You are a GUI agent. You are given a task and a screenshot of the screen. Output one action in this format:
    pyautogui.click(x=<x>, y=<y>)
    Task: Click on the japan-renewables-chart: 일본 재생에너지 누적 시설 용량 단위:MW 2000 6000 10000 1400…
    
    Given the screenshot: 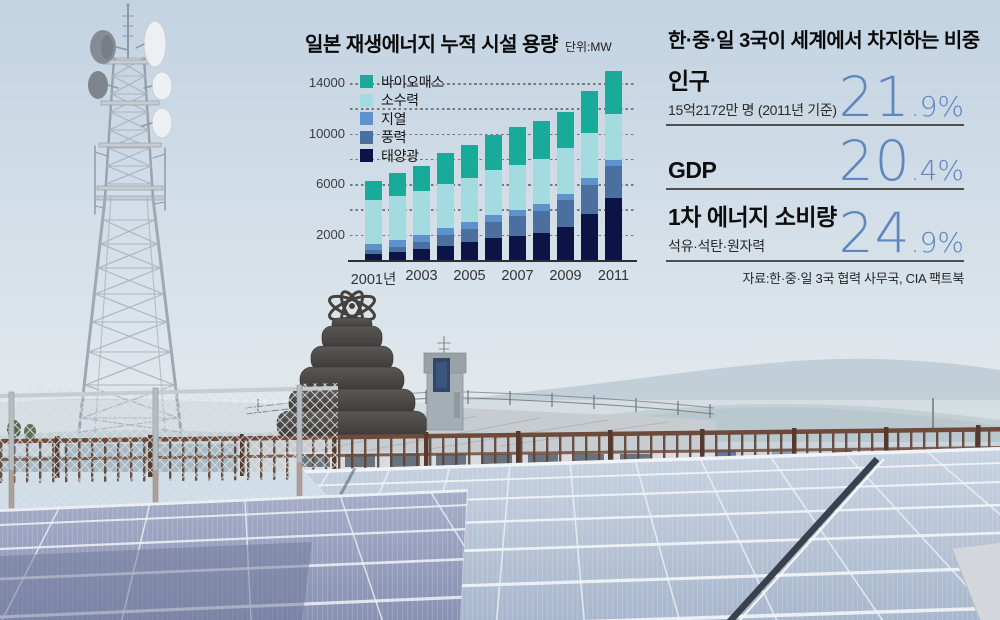 What is the action you would take?
    pyautogui.click(x=471, y=162)
    